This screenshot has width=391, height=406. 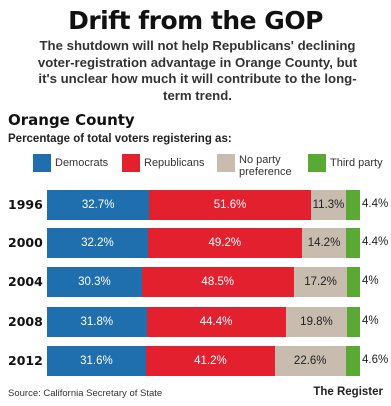 I want to click on legend-item-republicans: Republicans, so click(x=163, y=163).